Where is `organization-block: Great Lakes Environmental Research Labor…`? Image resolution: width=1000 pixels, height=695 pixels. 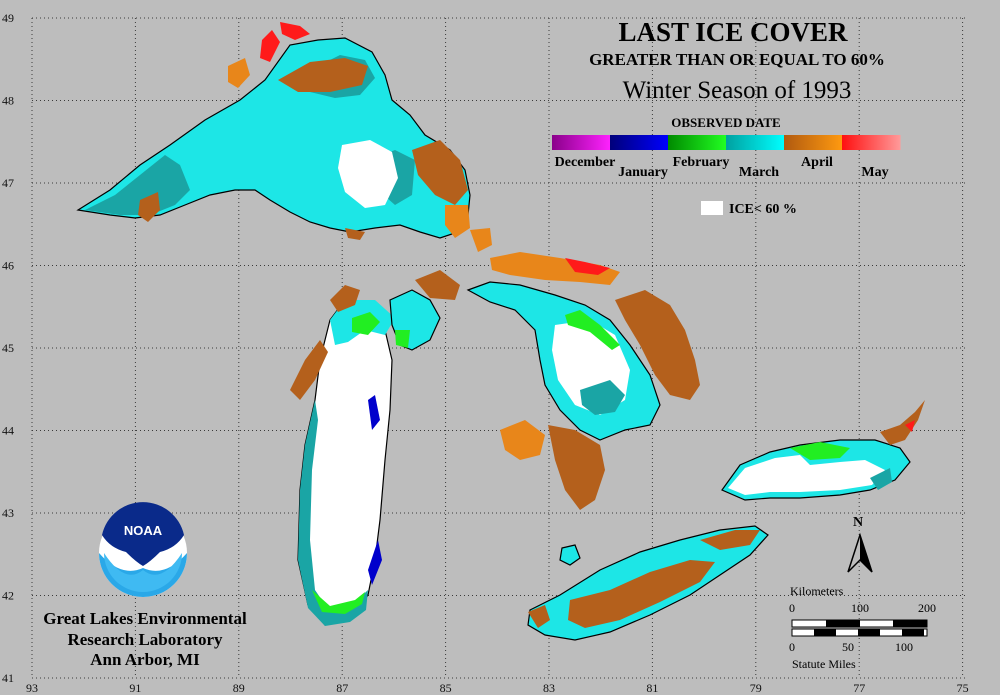
organization-block: Great Lakes Environmental Research Labor… is located at coordinates (145, 639).